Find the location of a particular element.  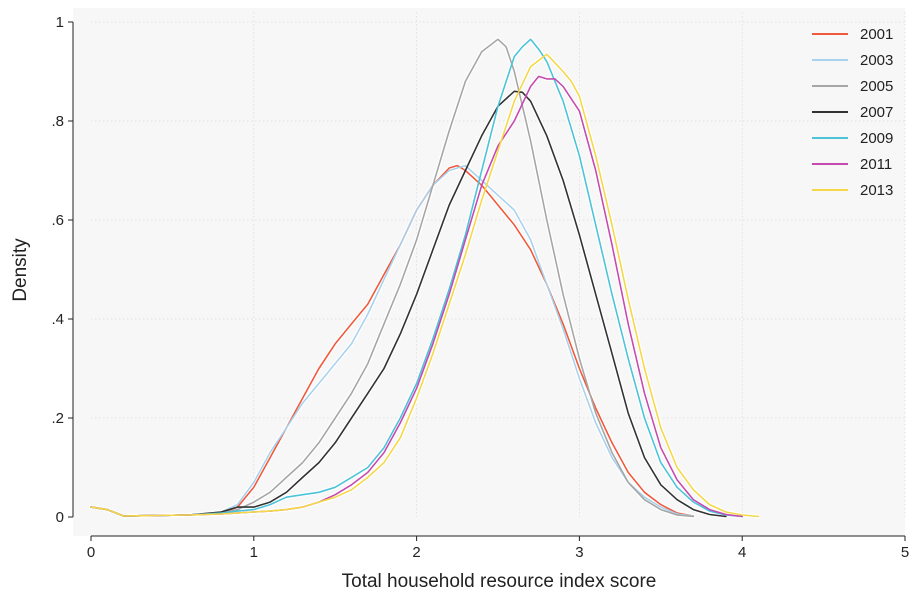

legend-label-2005: 2005 is located at coordinates (876, 86).